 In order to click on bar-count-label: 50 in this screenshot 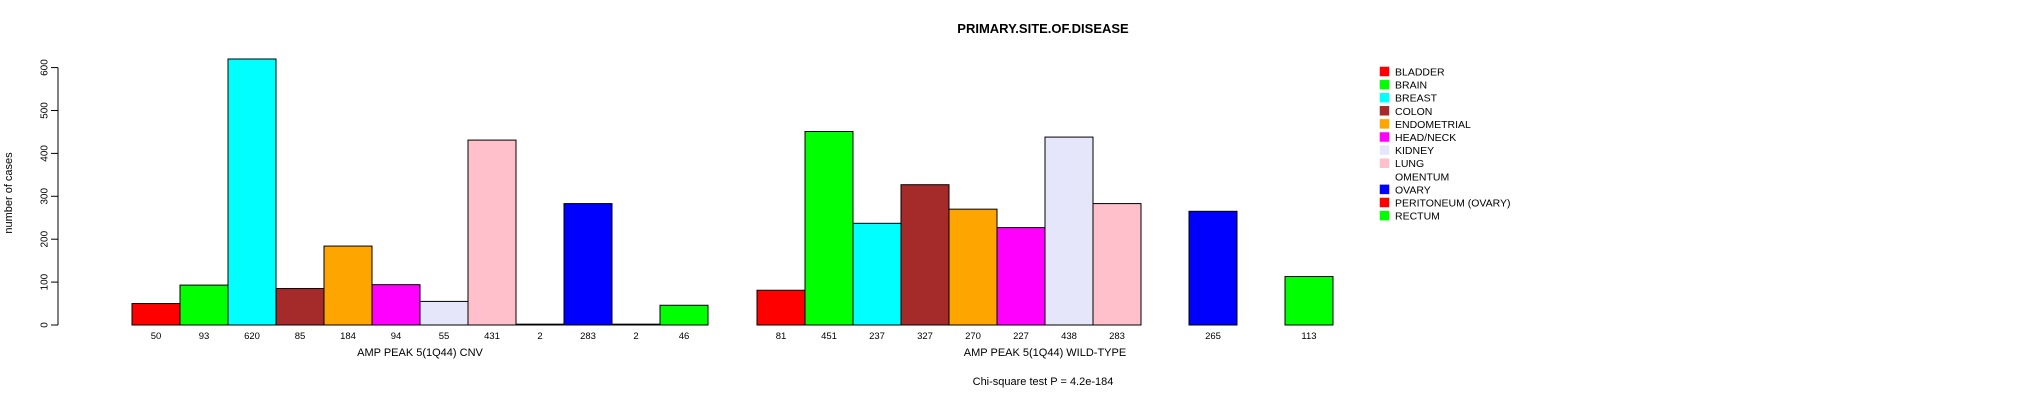, I will do `click(156, 336)`.